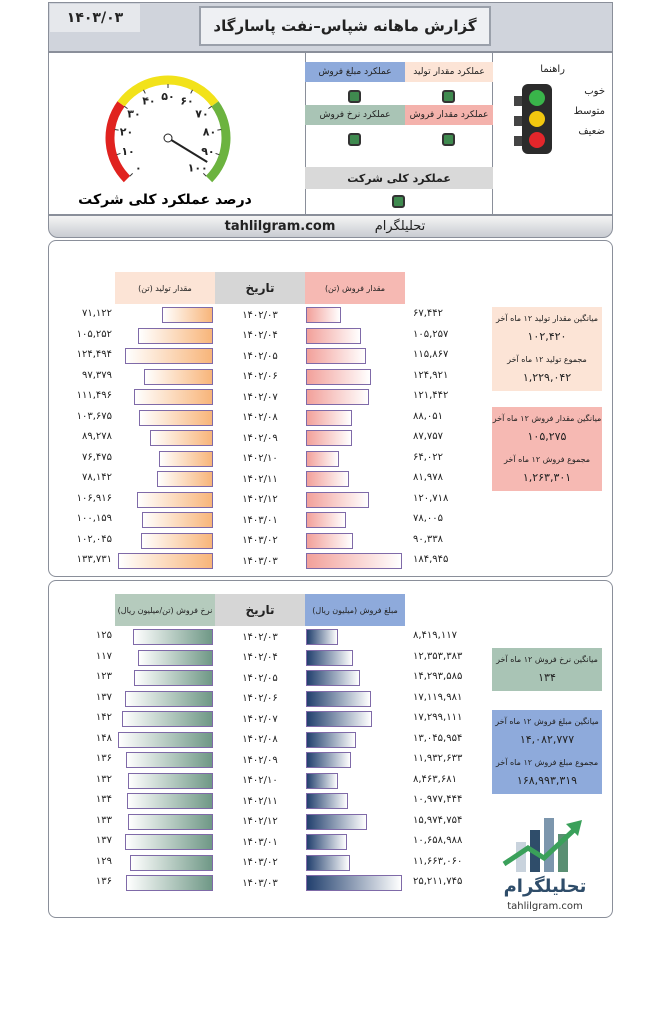 The image size is (660, 1024). I want to click on performance-area, so click(399, 133).